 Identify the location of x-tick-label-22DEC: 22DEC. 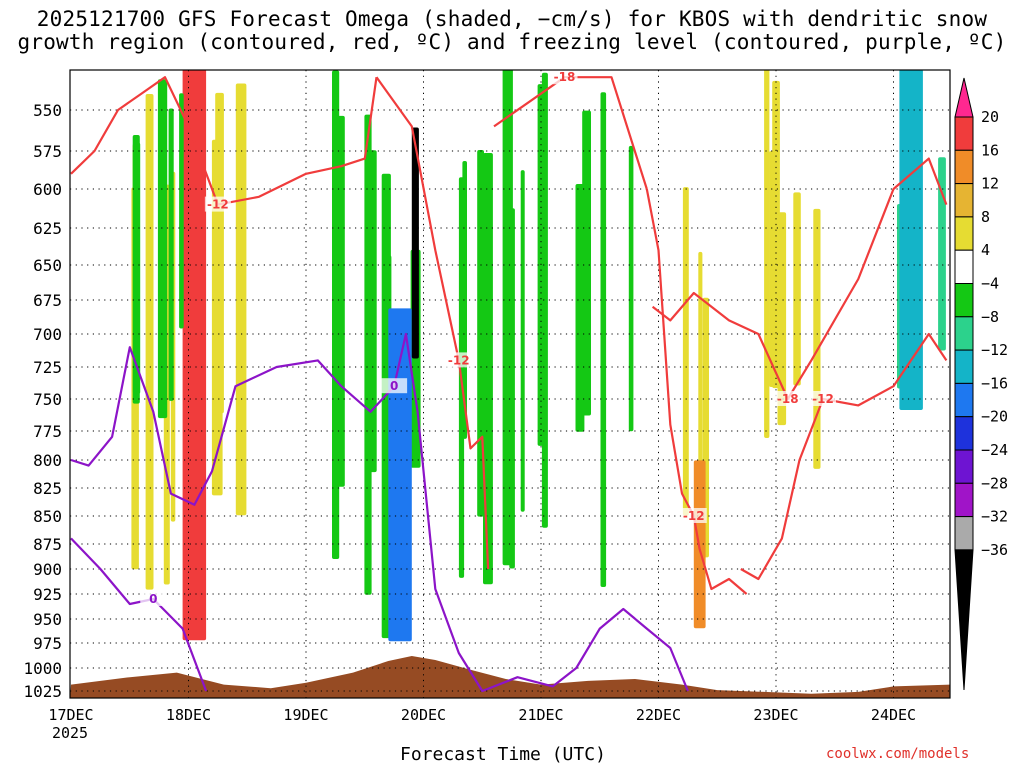
(658, 715).